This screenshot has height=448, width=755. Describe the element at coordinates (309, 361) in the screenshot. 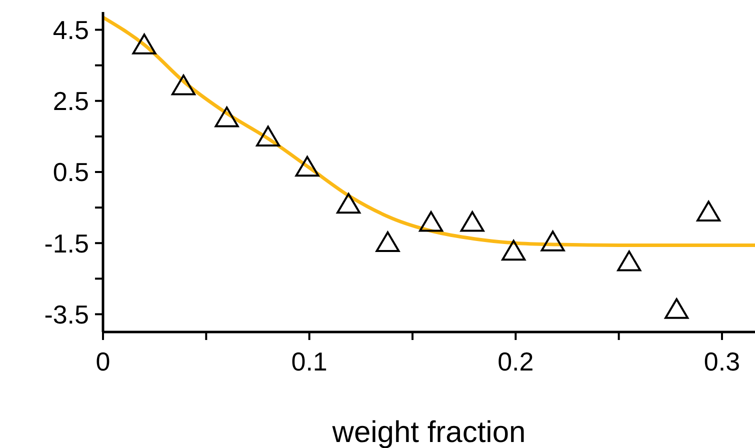

I see `x-tick-label: 0.1` at that location.